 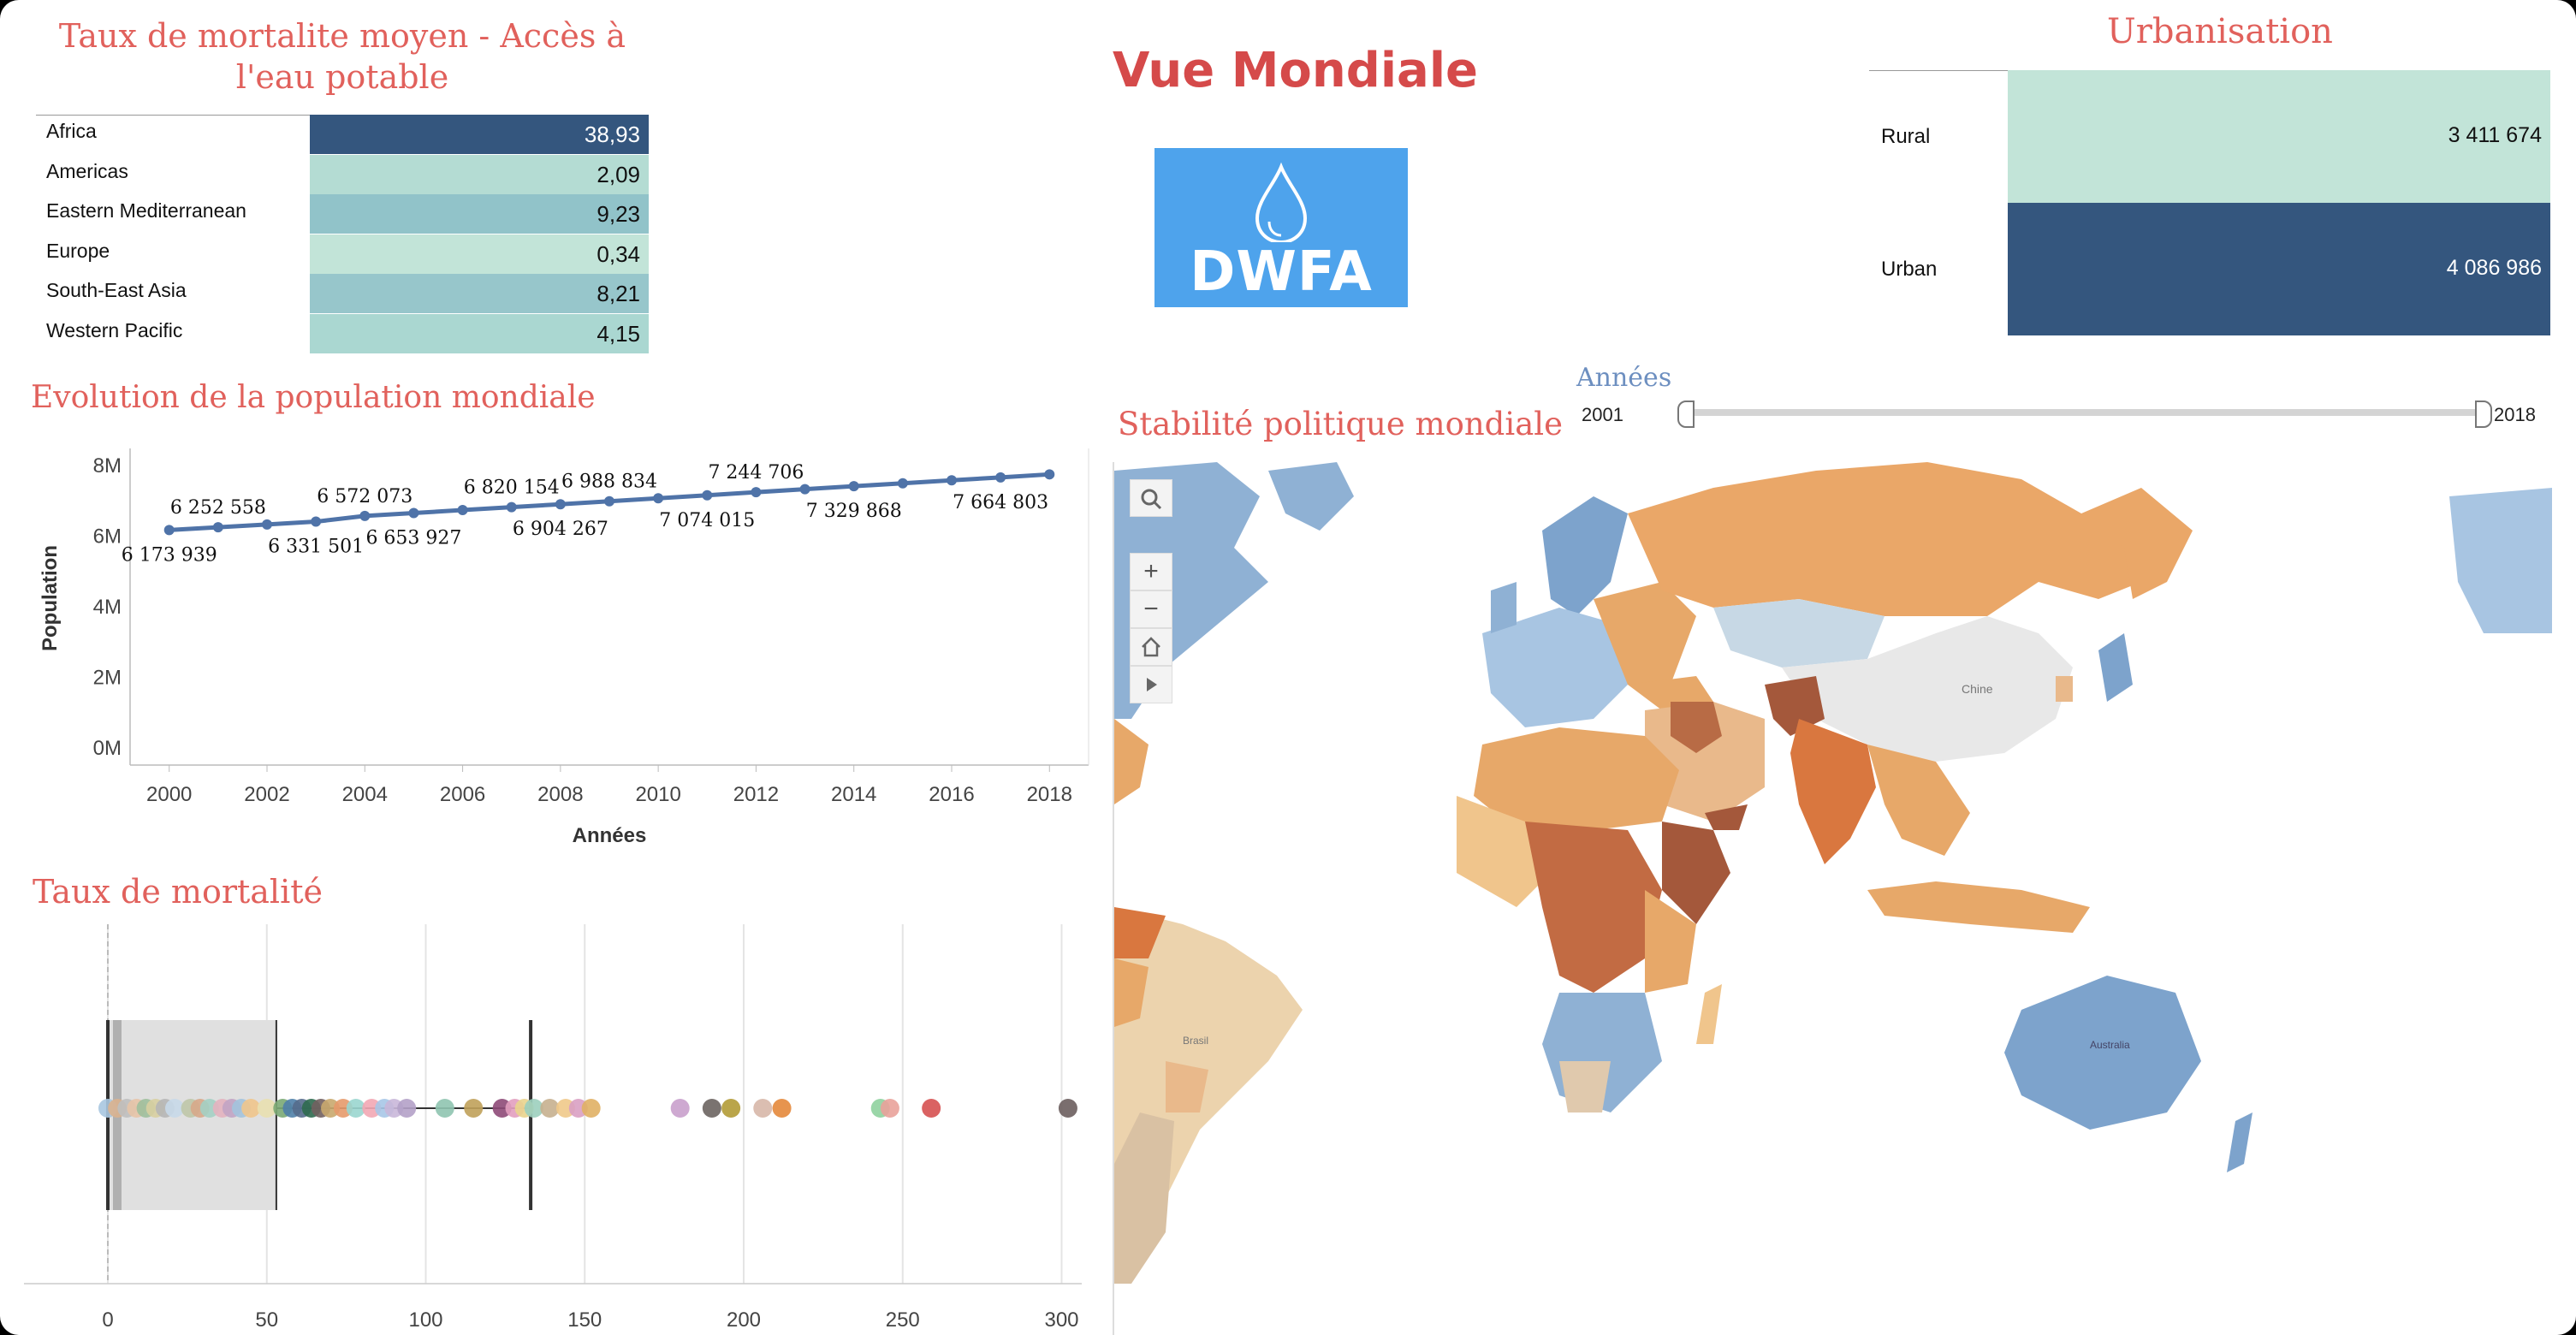 I want to click on population-data-label: 6 173 939, so click(x=169, y=555).